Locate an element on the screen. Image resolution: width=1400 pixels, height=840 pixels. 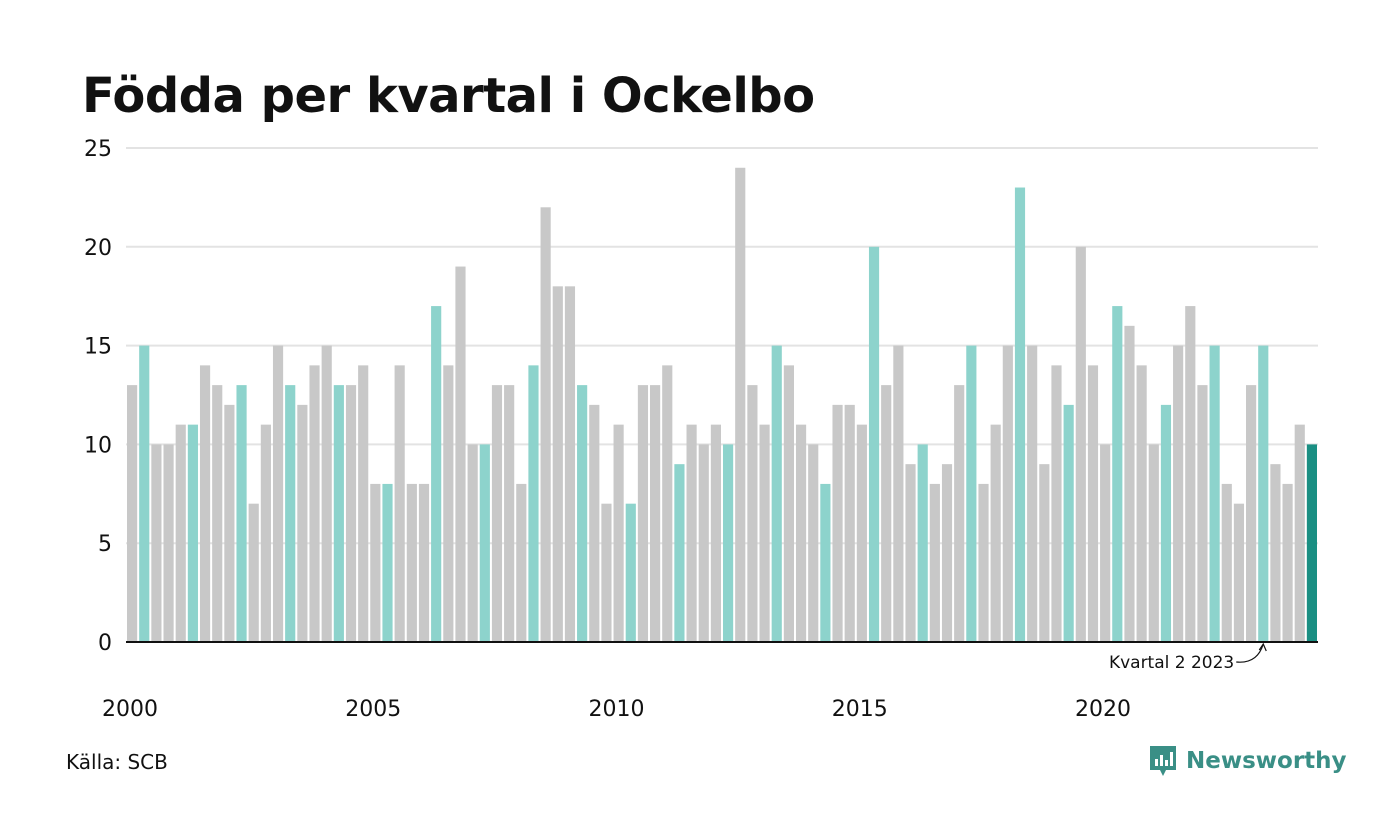
annotation-label: Kvartal 2 2023 is located at coordinates (1171, 663).